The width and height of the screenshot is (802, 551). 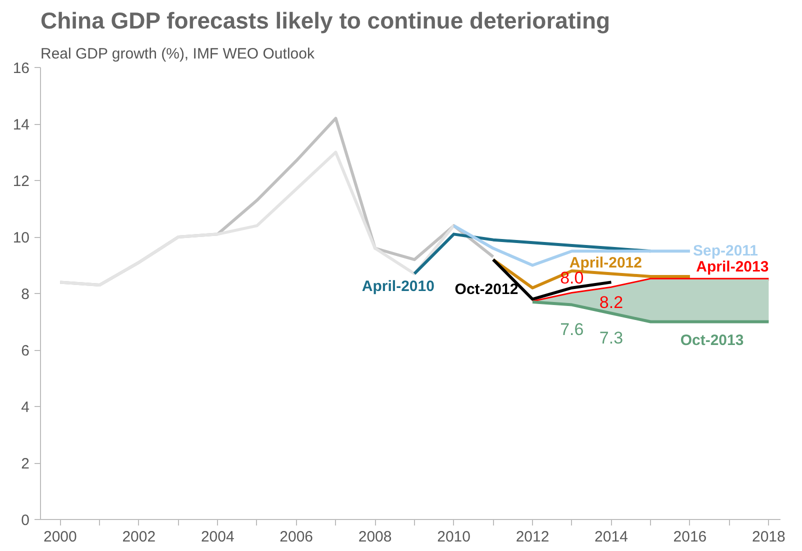 I want to click on series-label: Oct-2013, so click(x=712, y=340).